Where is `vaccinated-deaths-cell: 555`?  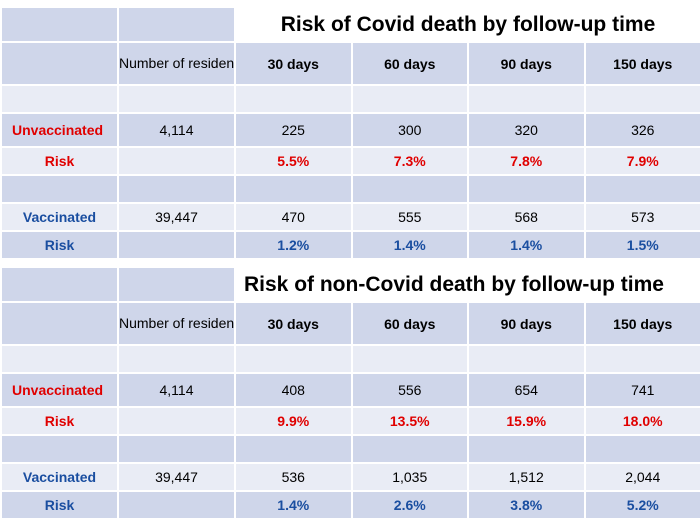
vaccinated-deaths-cell: 555 is located at coordinates (409, 217).